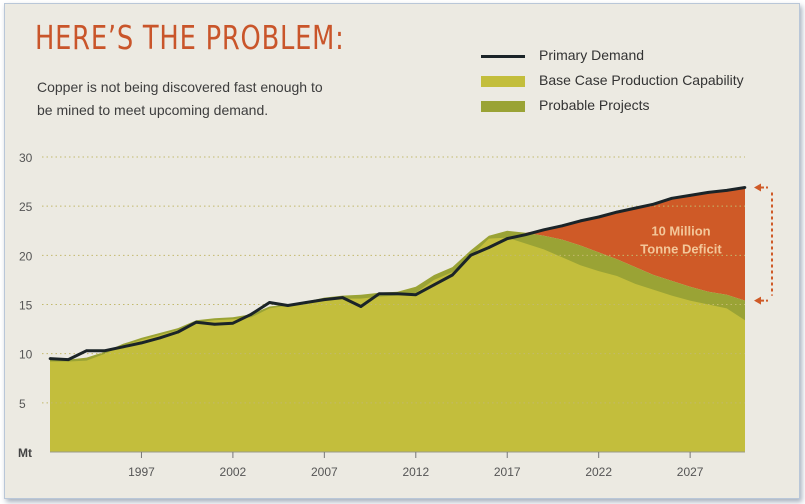 The width and height of the screenshot is (805, 504). I want to click on headline: HERE’S THE PROBLEM:, so click(190, 37).